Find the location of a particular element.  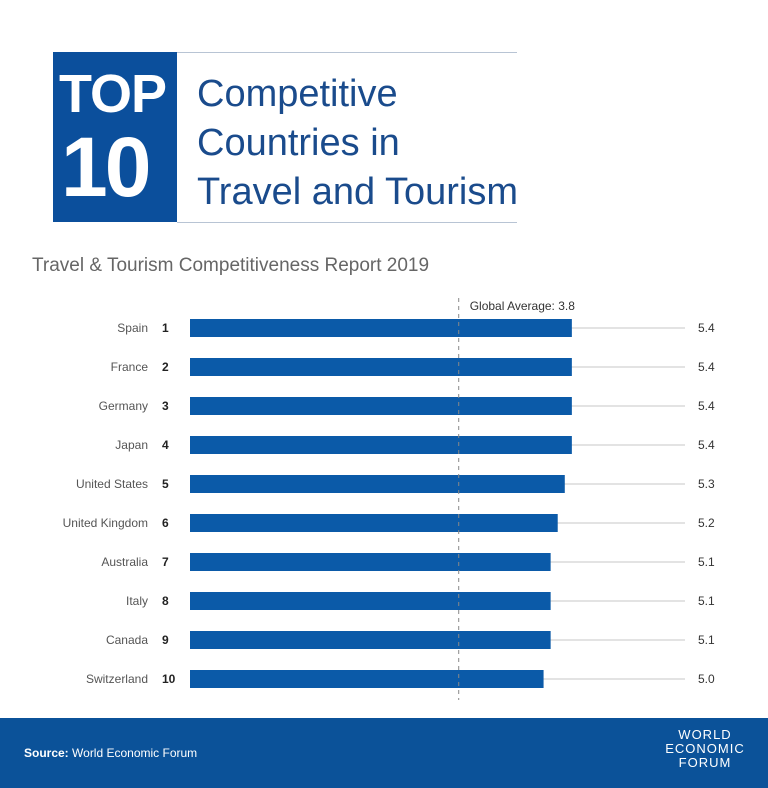

source-text: Source: World Economic Forum is located at coordinates (110, 753).